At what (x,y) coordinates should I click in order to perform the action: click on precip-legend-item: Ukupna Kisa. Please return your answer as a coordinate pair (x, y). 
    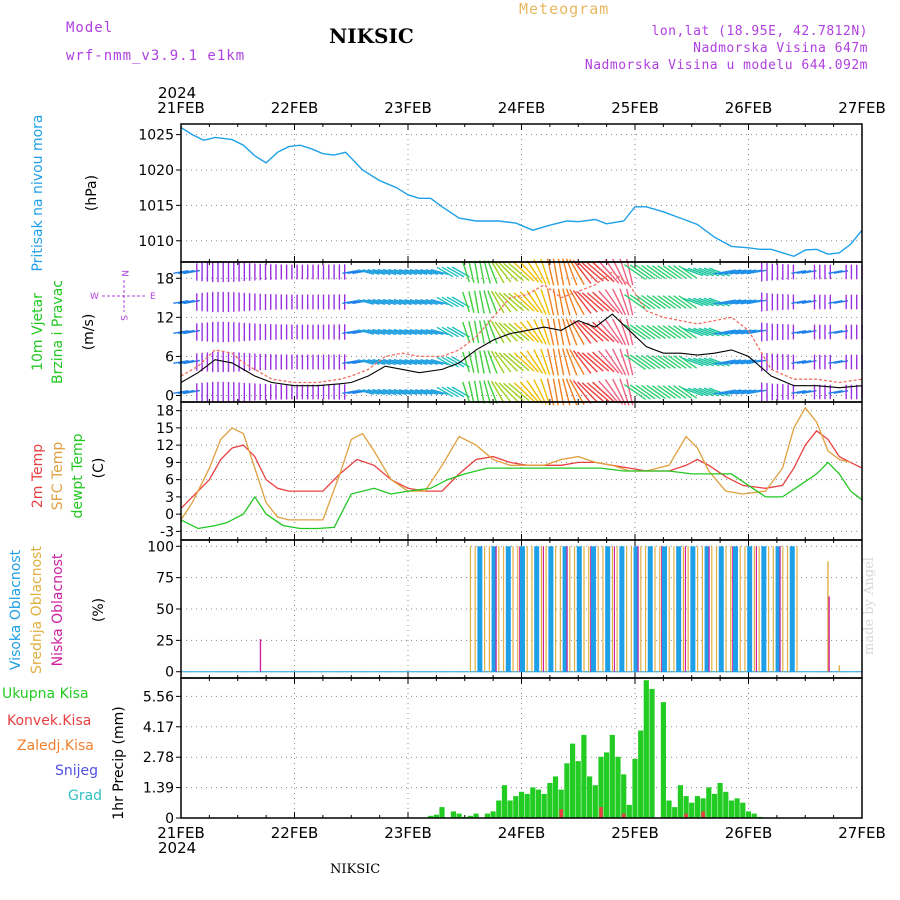
    Looking at the image, I should click on (45, 694).